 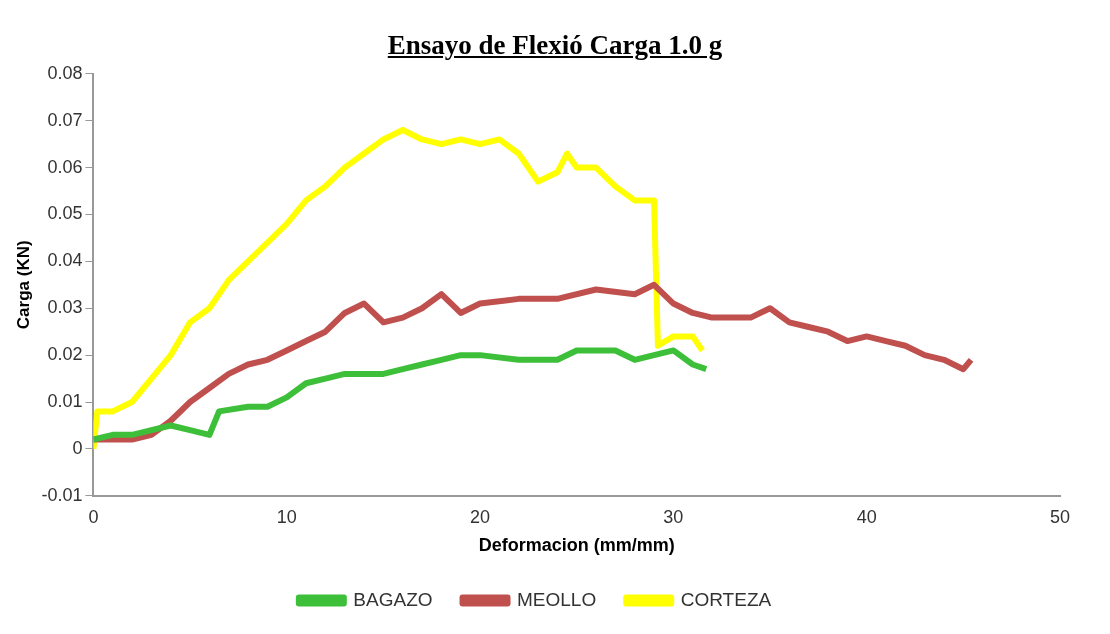 I want to click on y-tick-label: 0.04, so click(x=65, y=260).